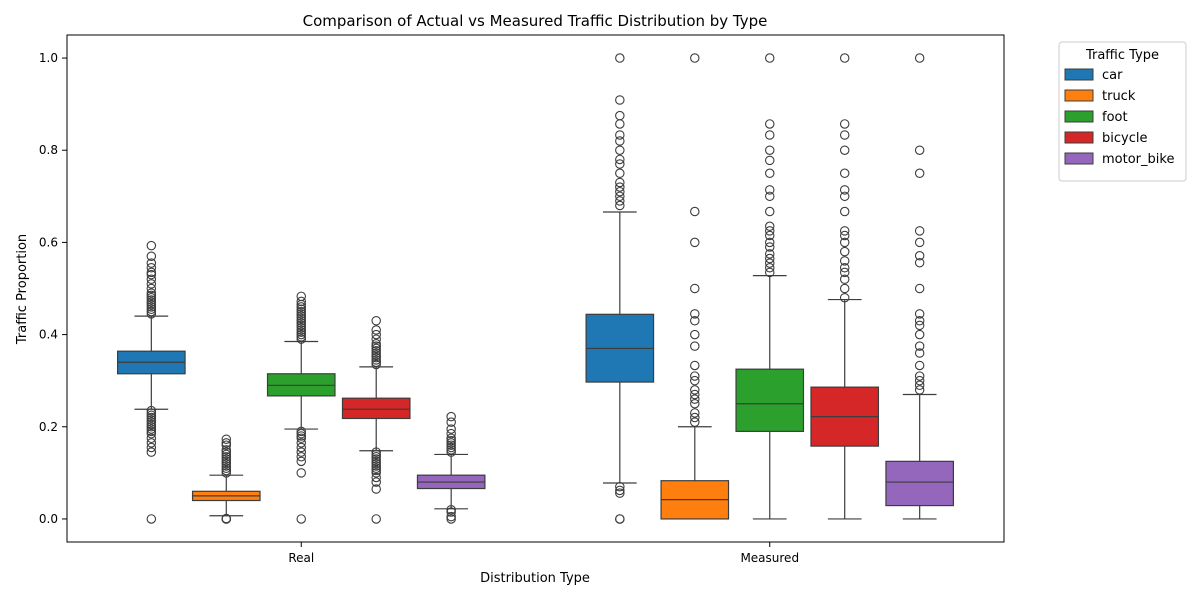 Image resolution: width=1200 pixels, height=600 pixels. What do you see at coordinates (1079, 74) in the screenshot?
I see `legend-swatch-car` at bounding box center [1079, 74].